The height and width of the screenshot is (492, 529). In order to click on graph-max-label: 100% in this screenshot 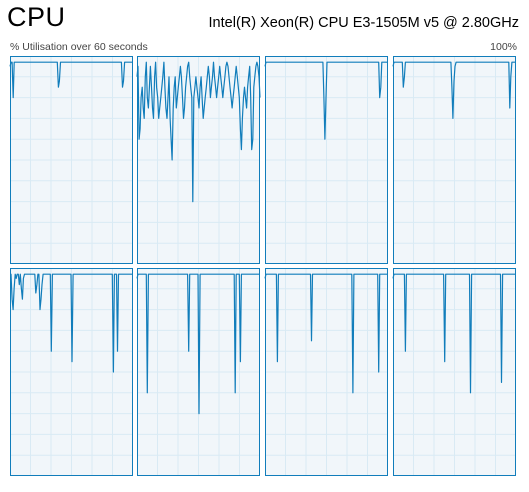, I will do `click(503, 47)`.